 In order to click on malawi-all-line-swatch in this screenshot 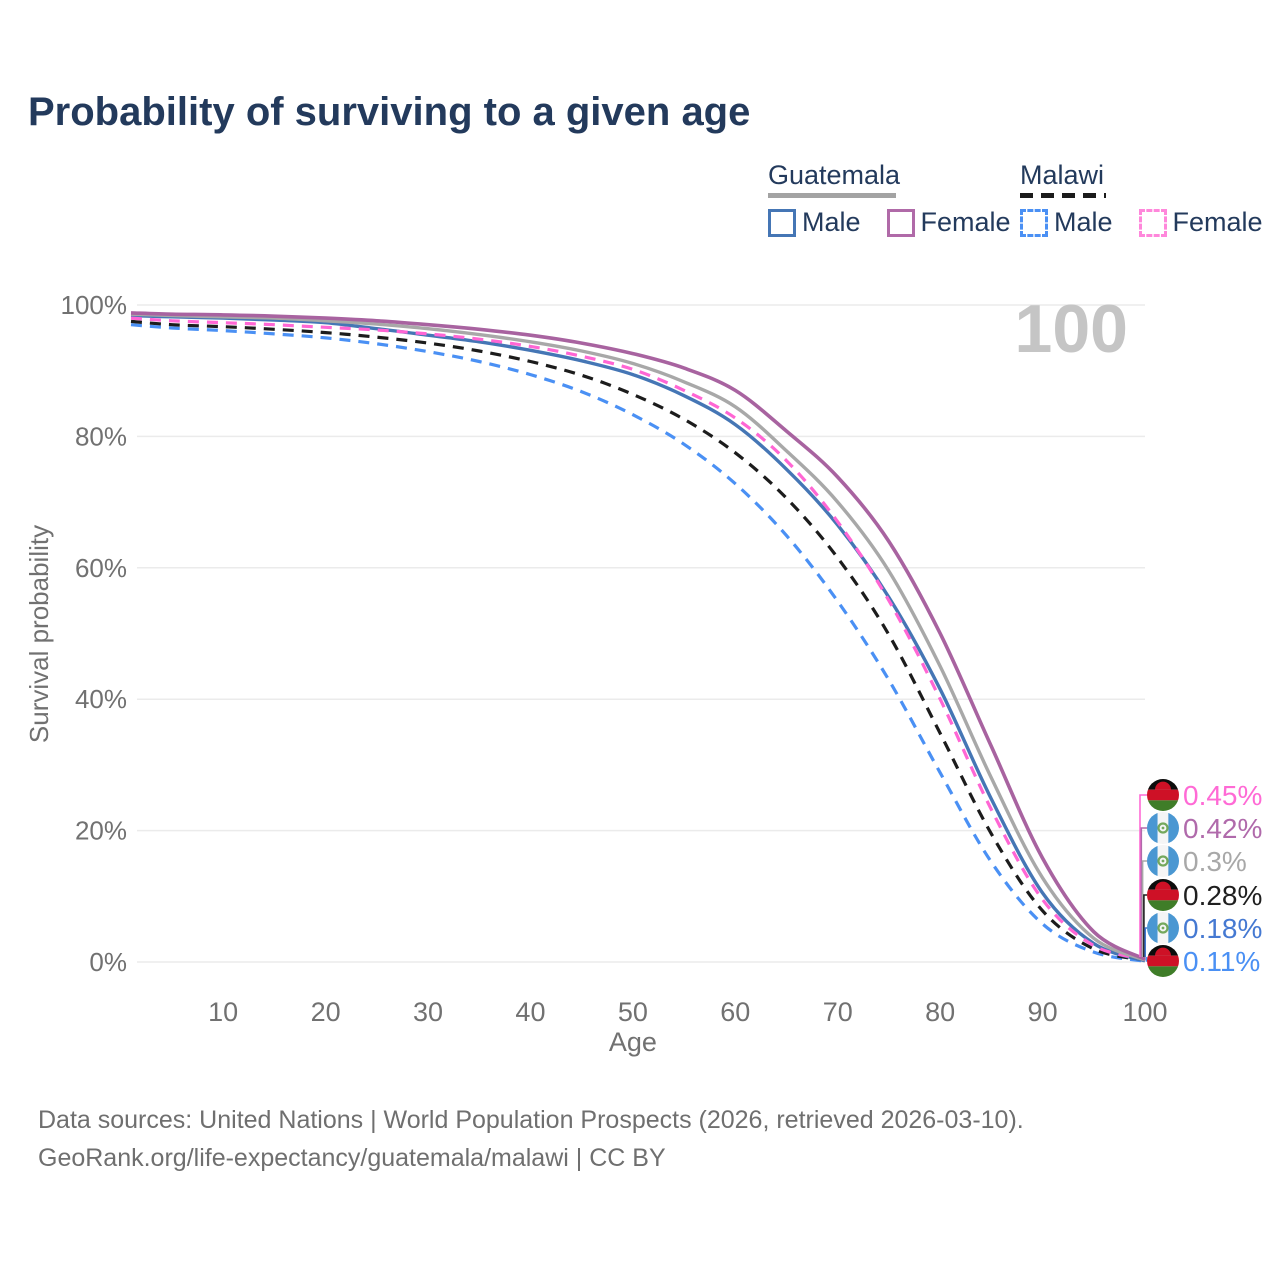, I will do `click(1063, 195)`.